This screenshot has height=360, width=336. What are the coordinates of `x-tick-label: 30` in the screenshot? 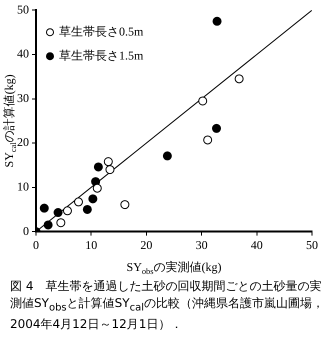 It's located at (202, 245).